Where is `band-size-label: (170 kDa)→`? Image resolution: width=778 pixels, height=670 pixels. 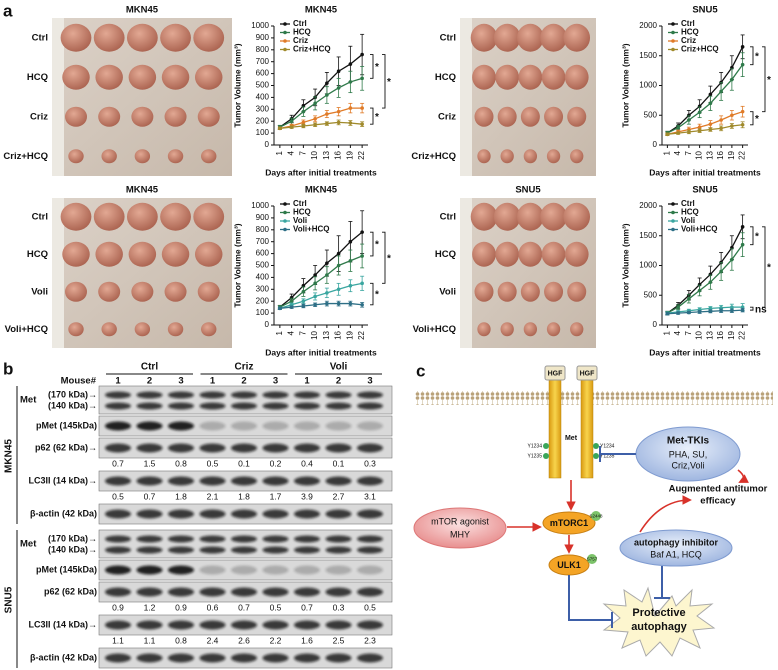 band-size-label: (170 kDa)→ is located at coordinates (72, 394).